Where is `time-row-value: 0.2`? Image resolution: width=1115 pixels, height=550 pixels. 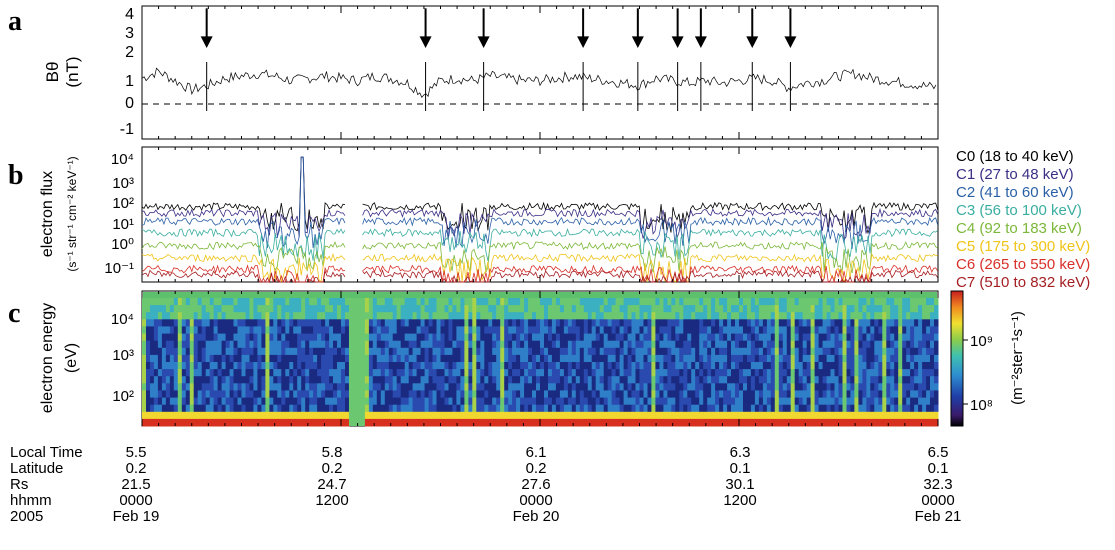 time-row-value: 0.2 is located at coordinates (136, 468).